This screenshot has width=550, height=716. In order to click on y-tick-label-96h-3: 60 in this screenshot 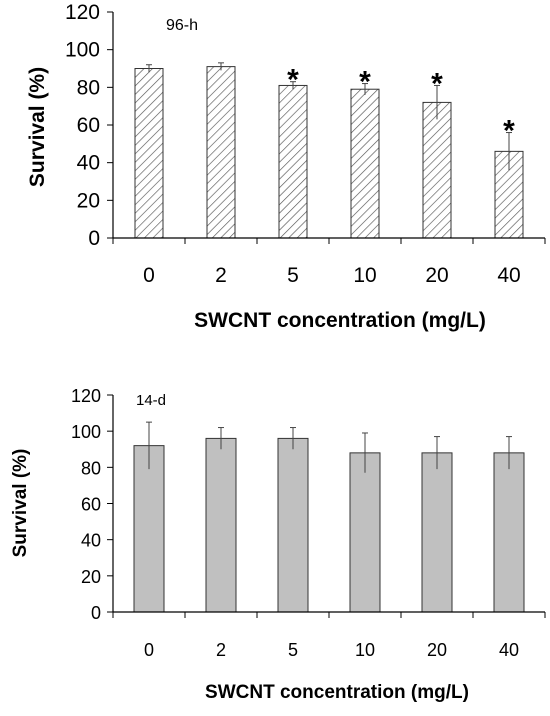, I will do `click(88, 125)`.